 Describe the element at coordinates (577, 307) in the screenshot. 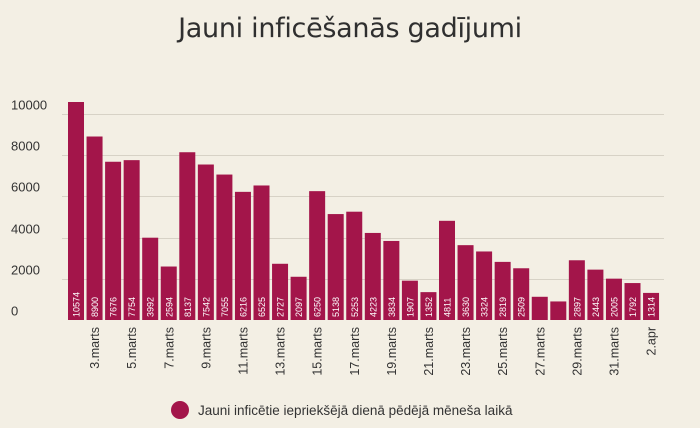

I see `bar-value-label: 2897` at that location.